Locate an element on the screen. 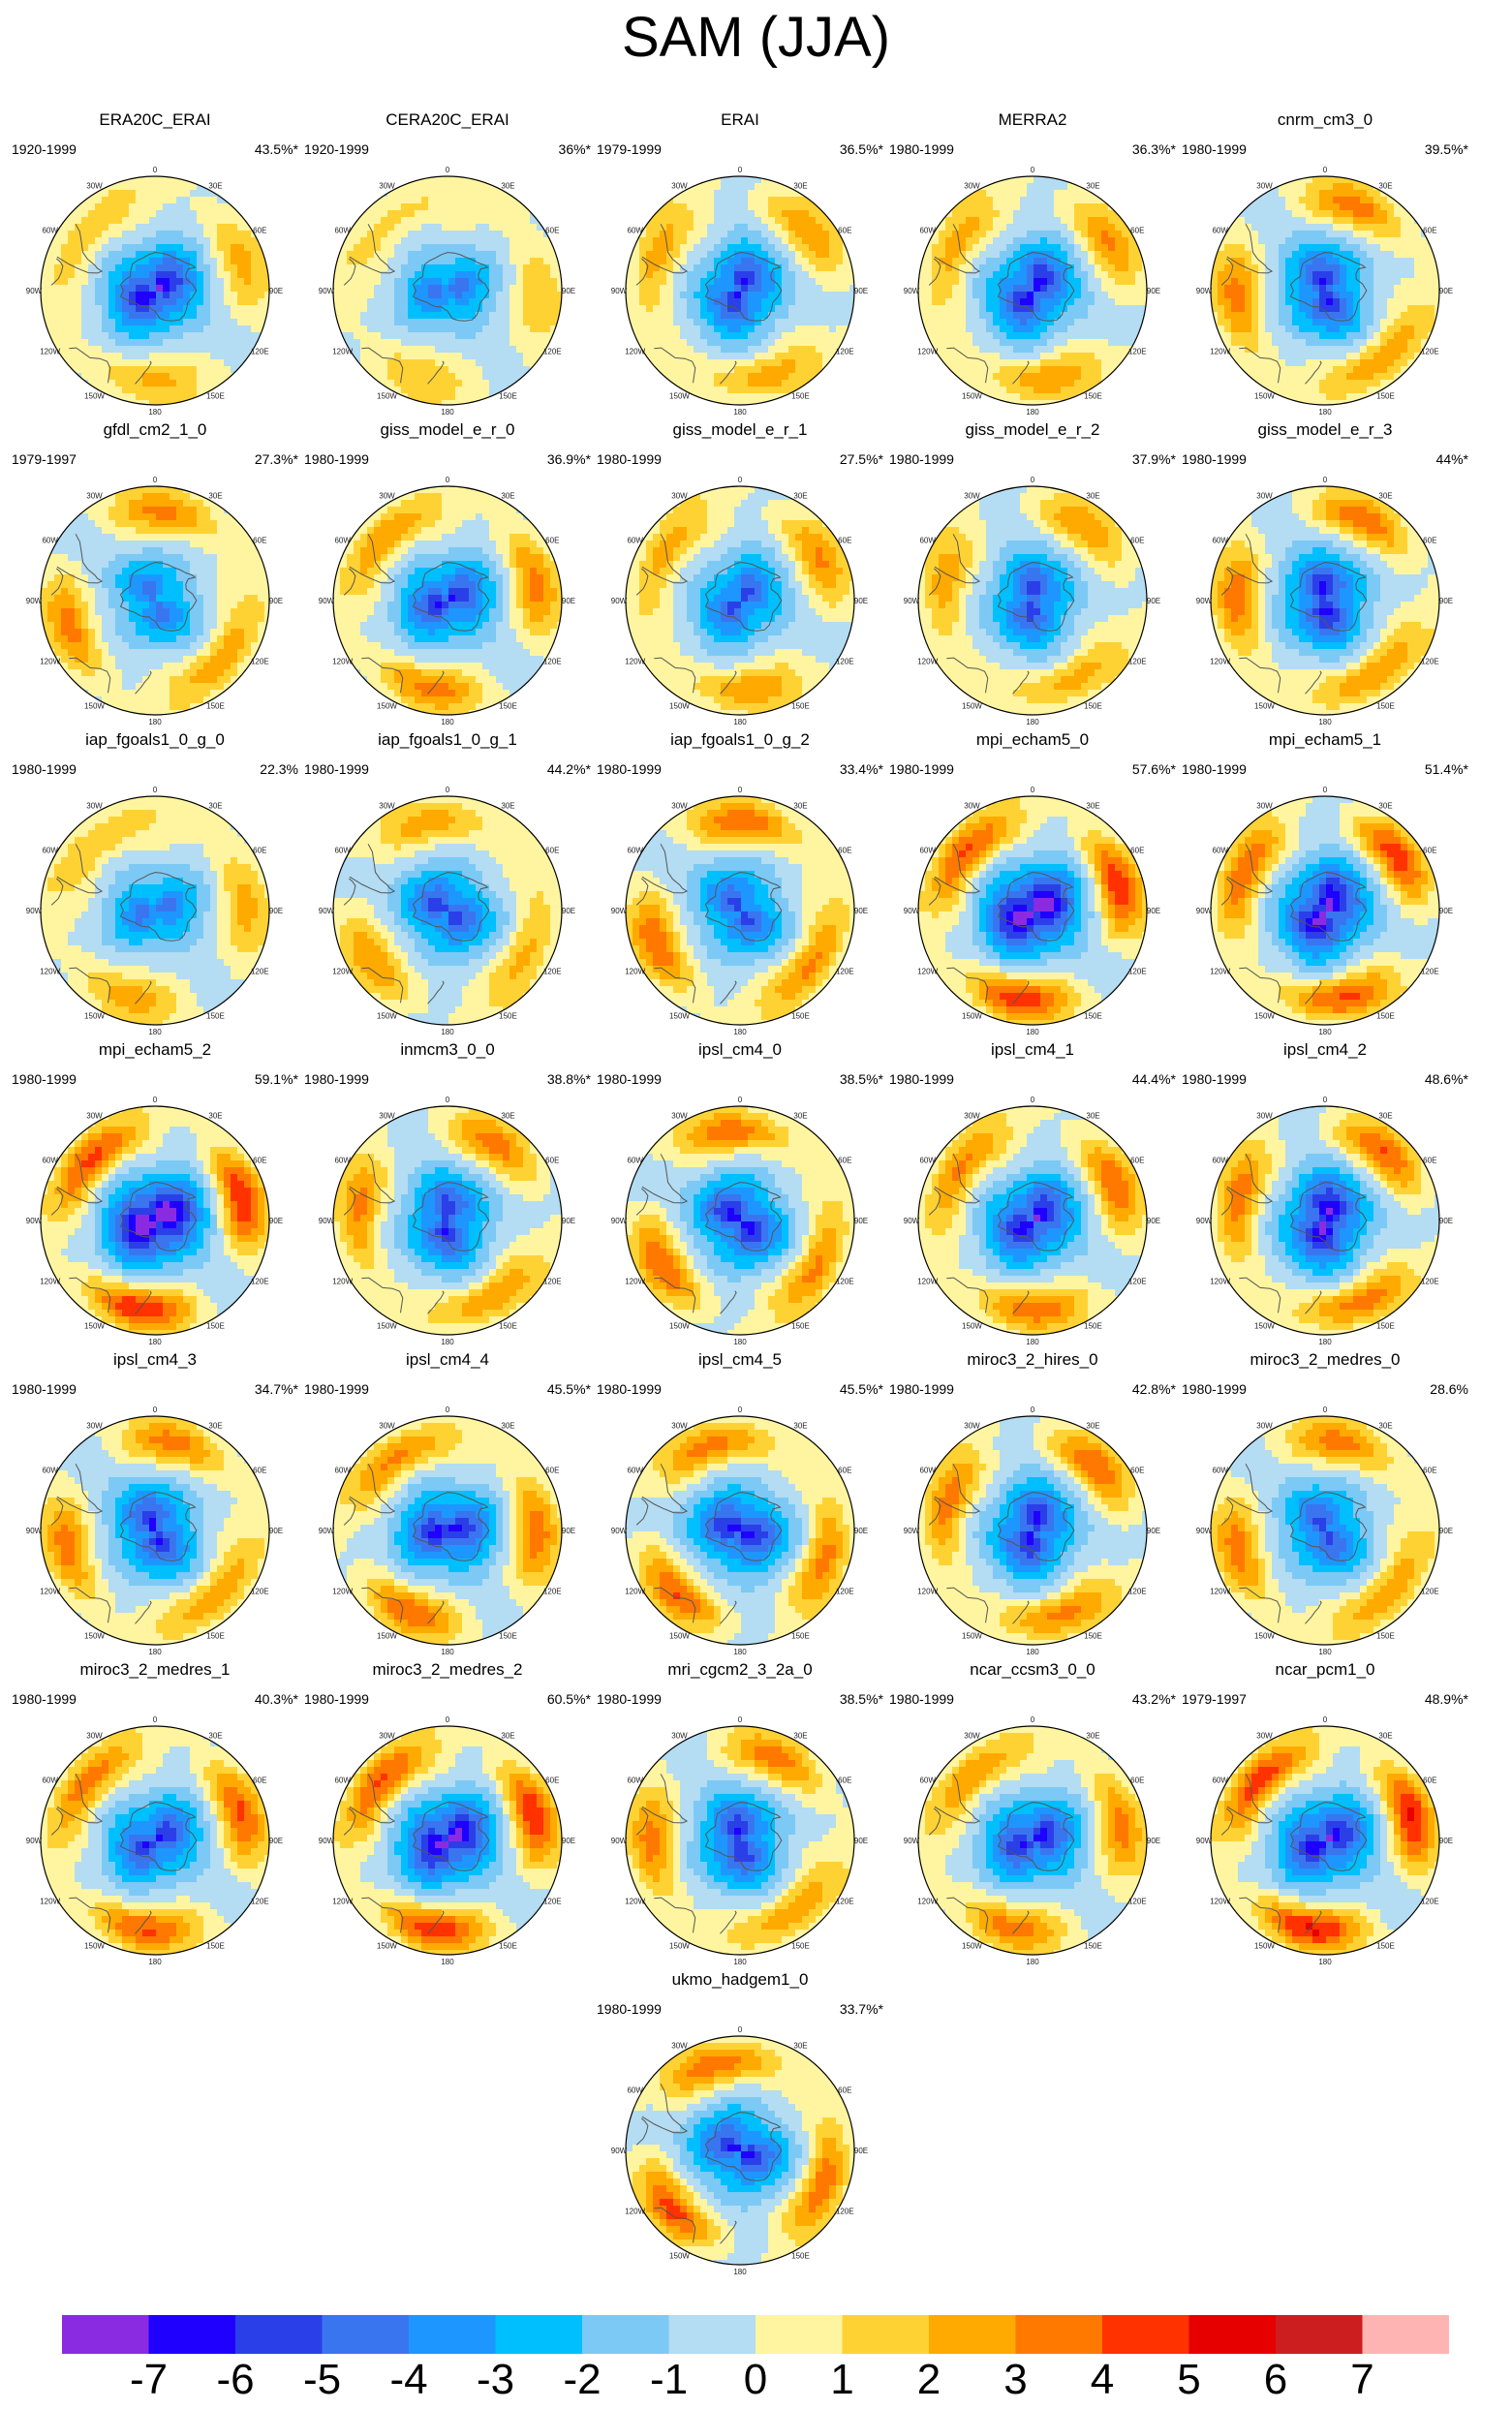 This screenshot has height=2410, width=1512. colorbar-tick-label: 3 is located at coordinates (1016, 2380).